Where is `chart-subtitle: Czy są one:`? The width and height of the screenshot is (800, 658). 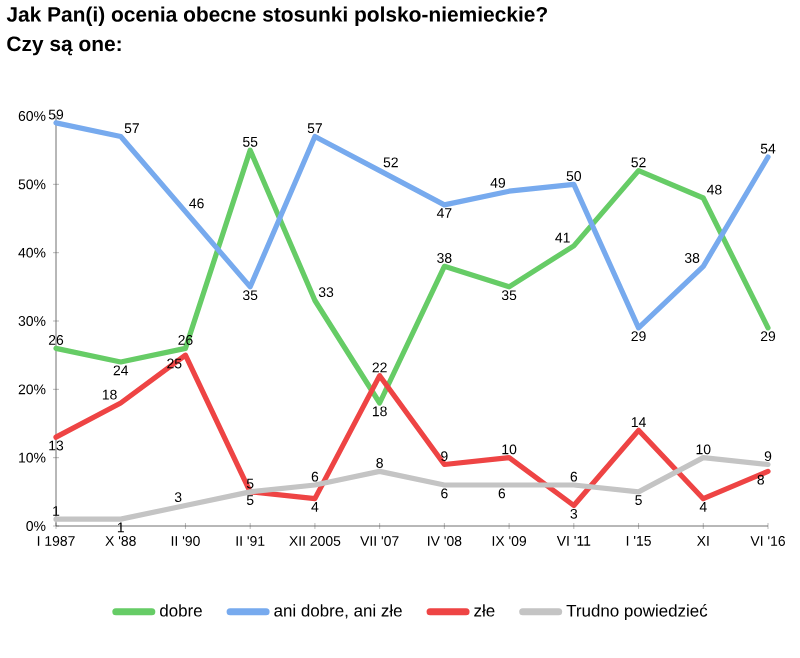
chart-subtitle: Czy są one: is located at coordinates (64, 46).